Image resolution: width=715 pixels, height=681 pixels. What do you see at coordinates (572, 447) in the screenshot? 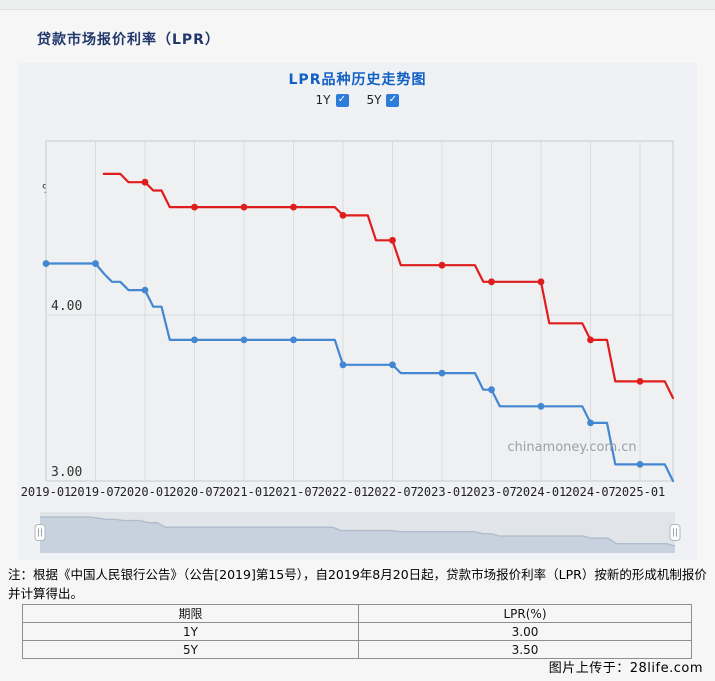
I see `watermark: chinamoney.com.cn` at bounding box center [572, 447].